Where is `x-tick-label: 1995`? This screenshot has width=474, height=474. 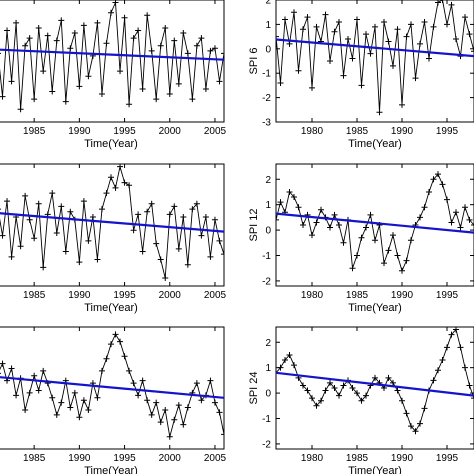 x-tick-label: 1995 is located at coordinates (124, 295).